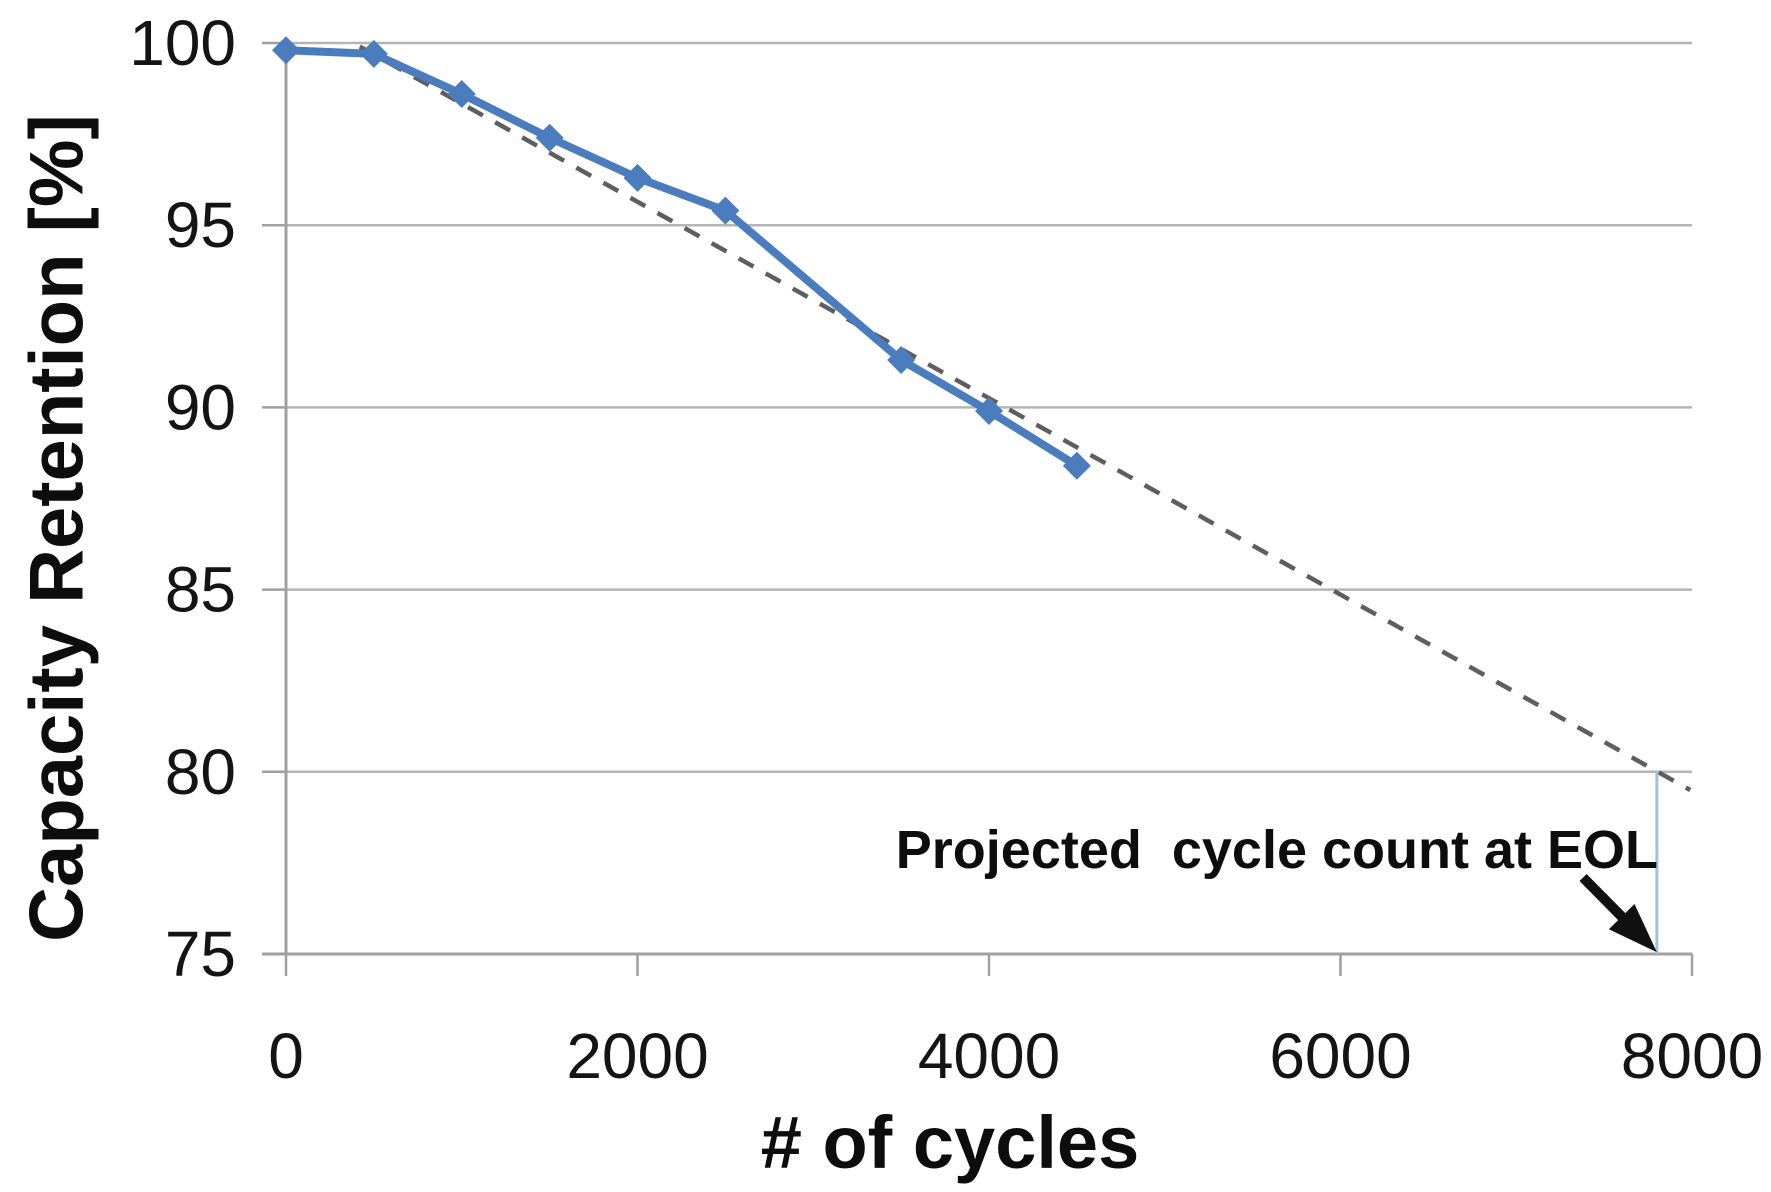  I want to click on y-tick-label: 85, so click(200, 590).